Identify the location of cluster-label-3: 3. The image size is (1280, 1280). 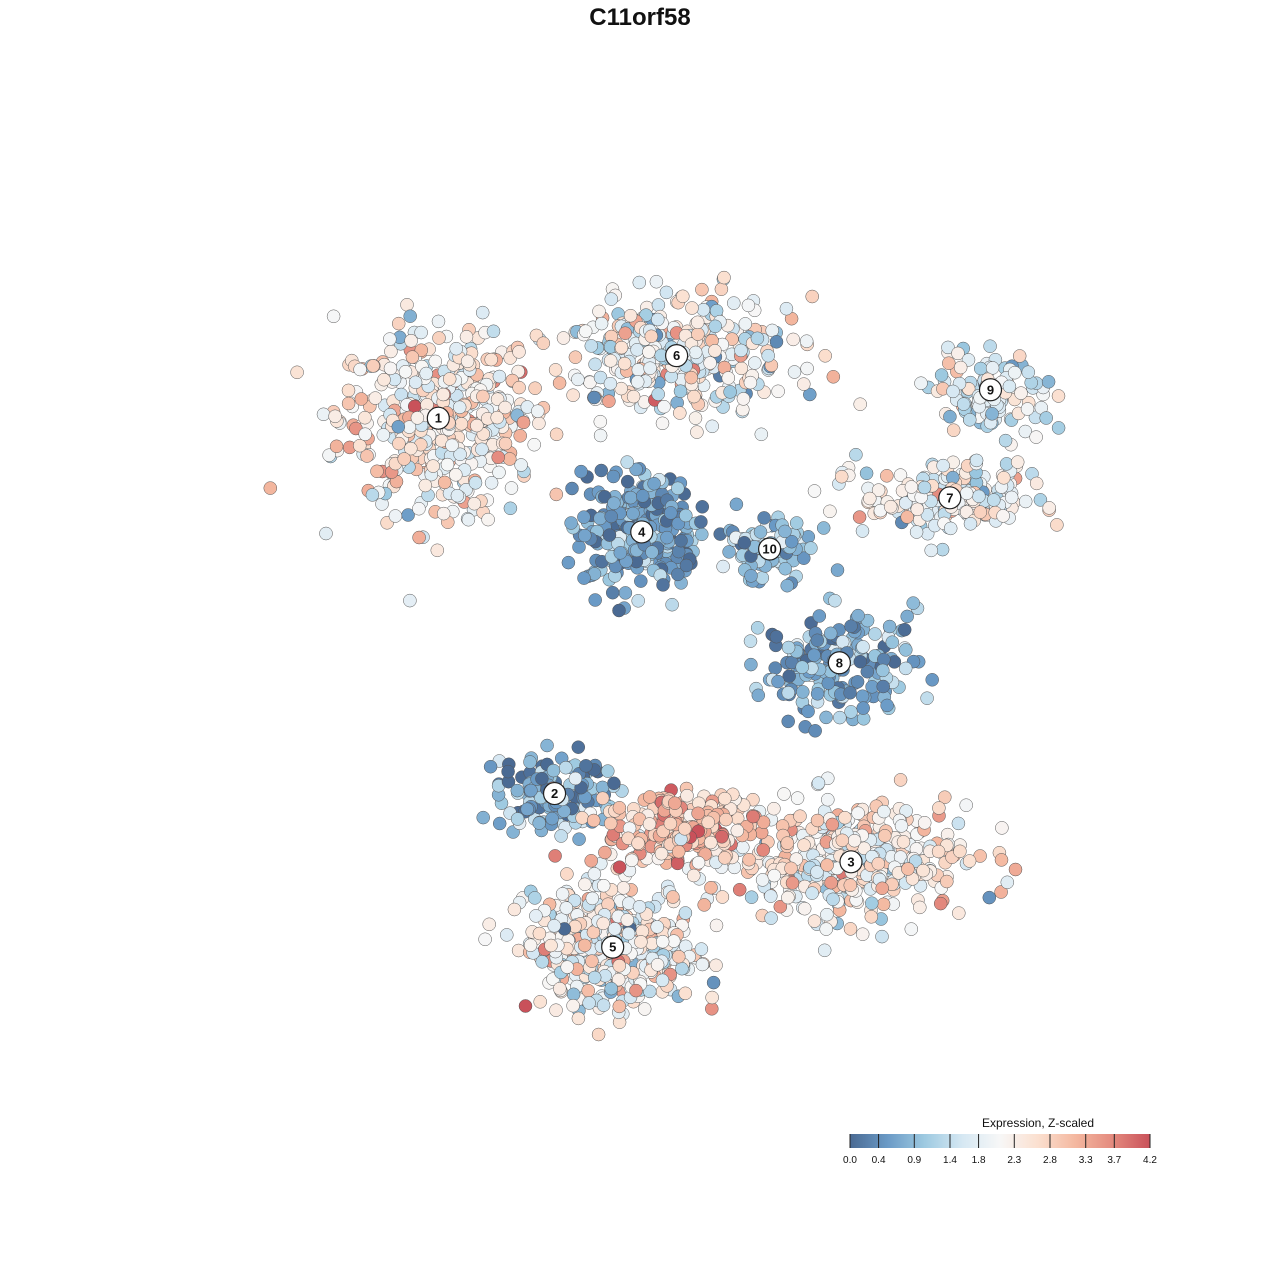
(851, 862).